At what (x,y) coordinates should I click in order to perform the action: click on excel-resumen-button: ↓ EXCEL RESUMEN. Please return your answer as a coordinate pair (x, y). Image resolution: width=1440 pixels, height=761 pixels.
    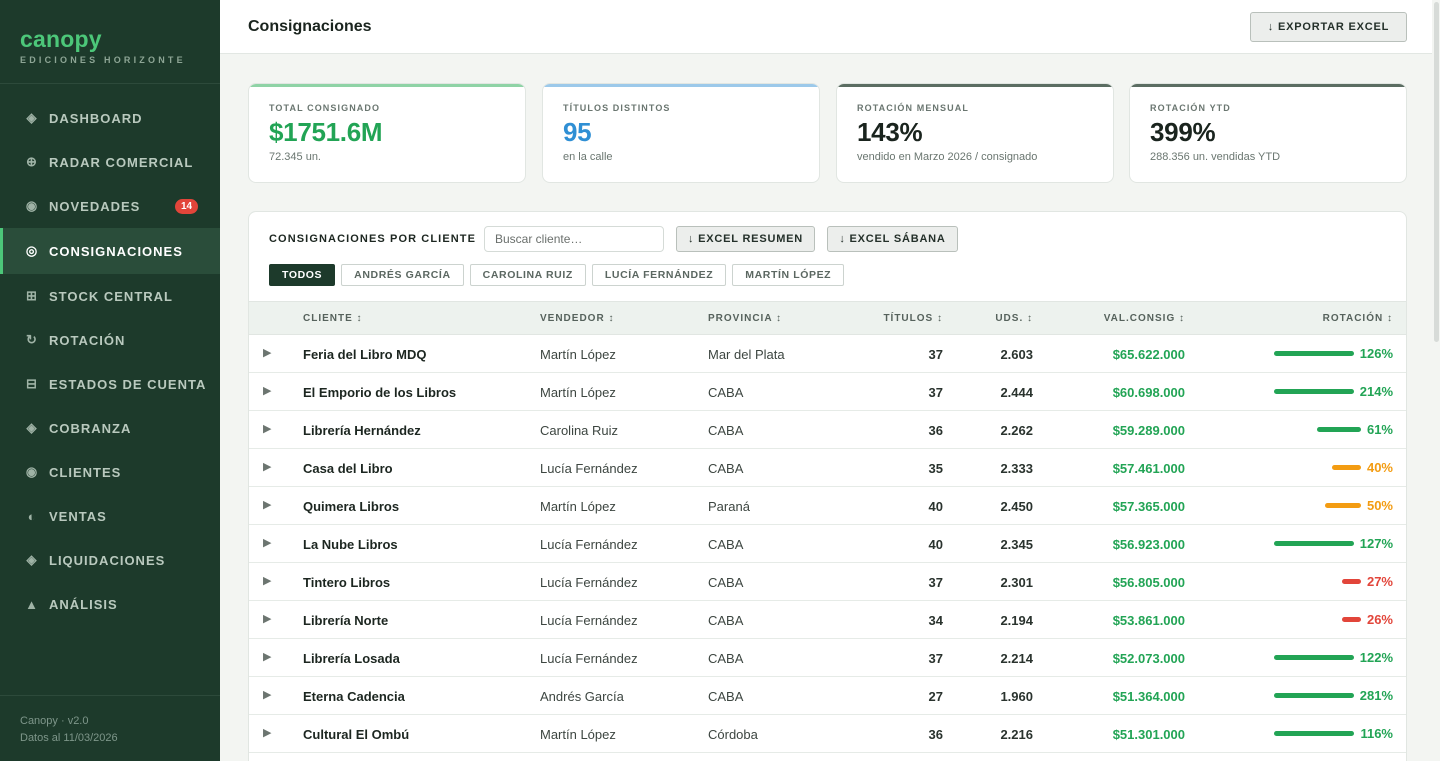
    Looking at the image, I should click on (745, 239).